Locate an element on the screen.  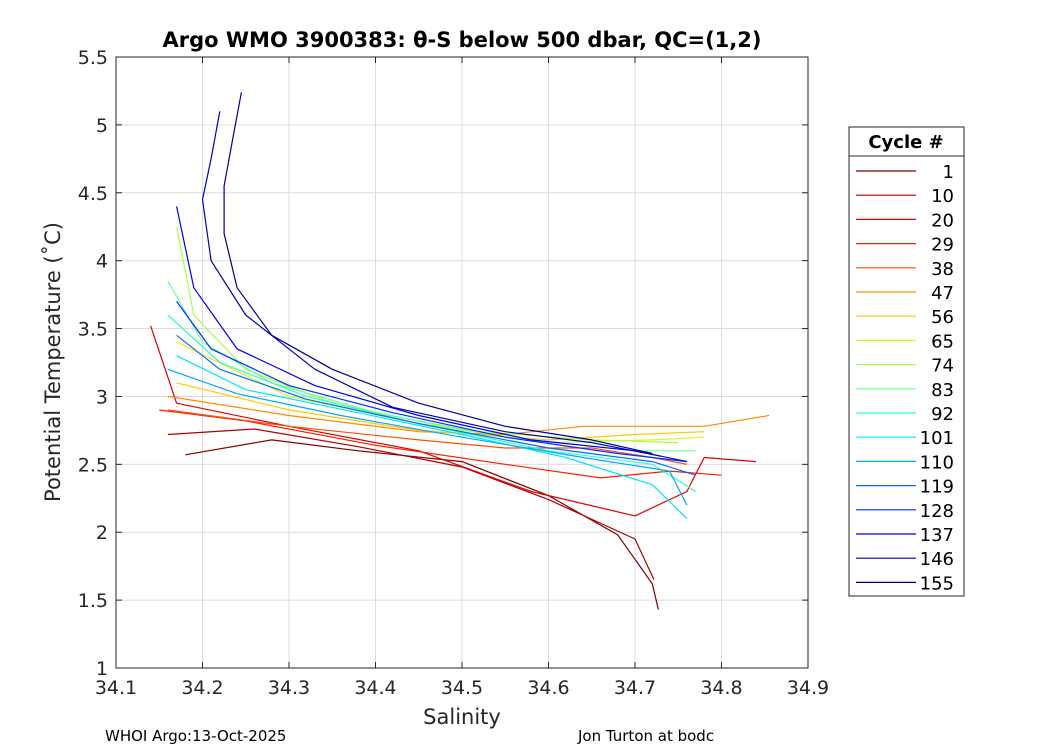
legend-entry-label: 146 is located at coordinates (937, 559).